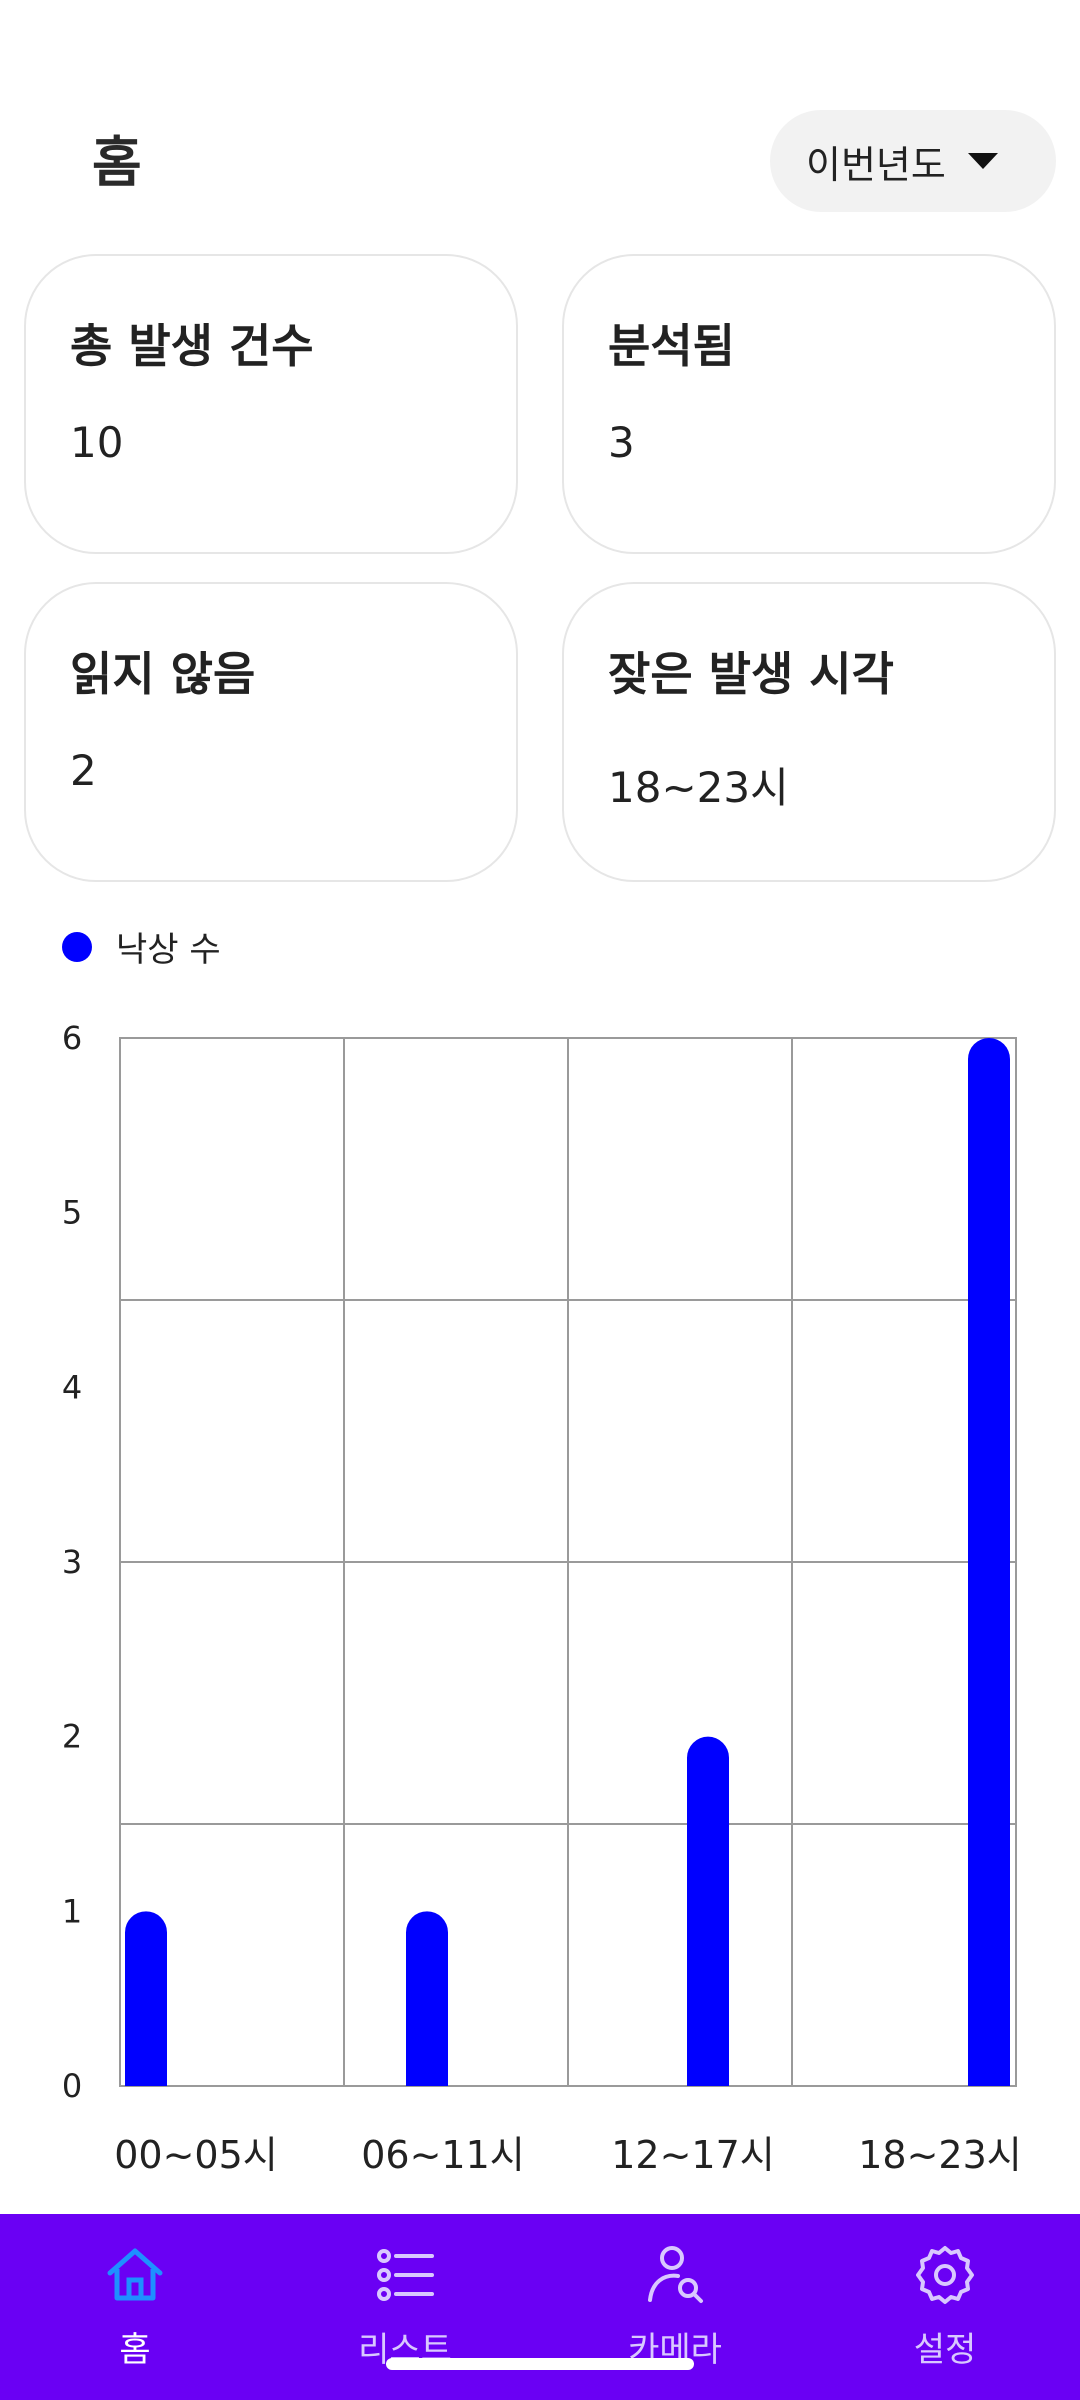 The image size is (1080, 2400). I want to click on y-tick-label: 1, so click(72, 1911).